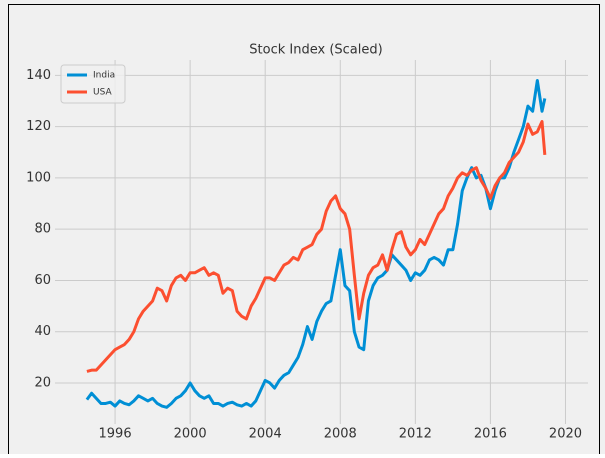 The image size is (605, 458). I want to click on y-tick-label: 80, so click(42, 229).